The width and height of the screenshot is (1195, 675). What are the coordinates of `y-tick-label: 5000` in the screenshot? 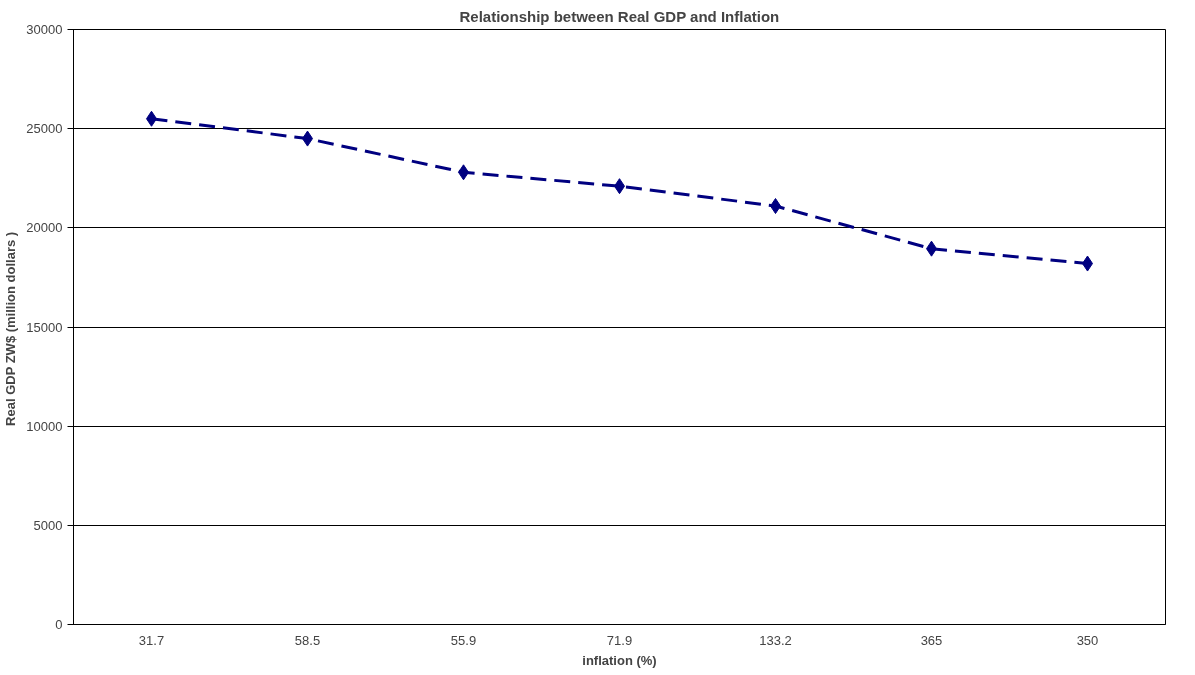 It's located at (48, 525).